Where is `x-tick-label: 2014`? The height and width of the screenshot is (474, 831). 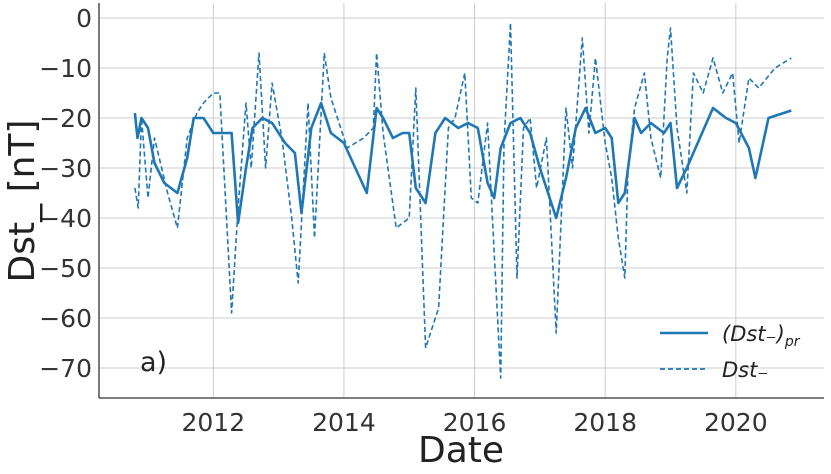 x-tick-label: 2014 is located at coordinates (344, 422).